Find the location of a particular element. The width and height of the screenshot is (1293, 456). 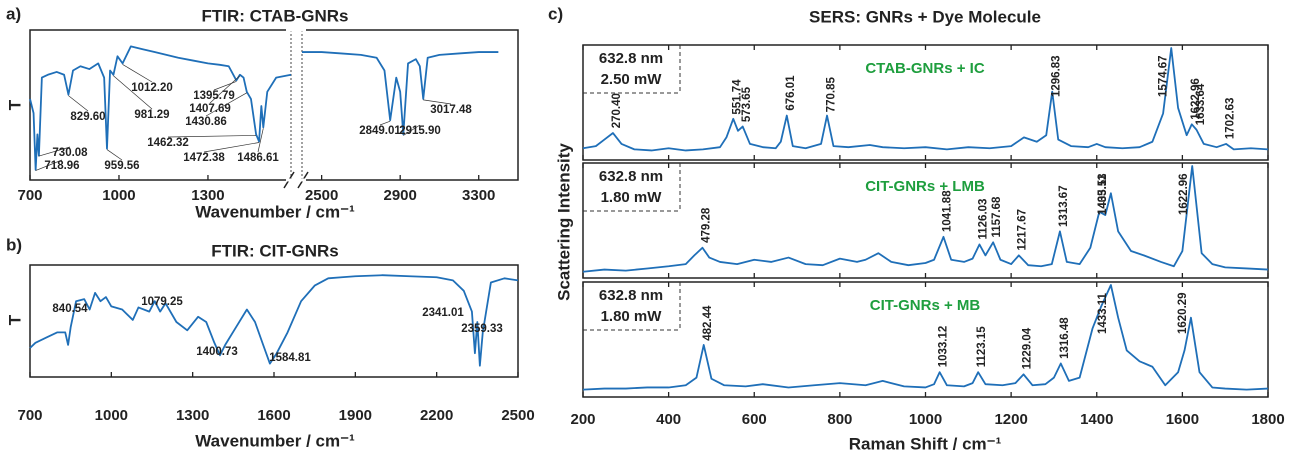

peak-label: 1400.73 is located at coordinates (217, 352).